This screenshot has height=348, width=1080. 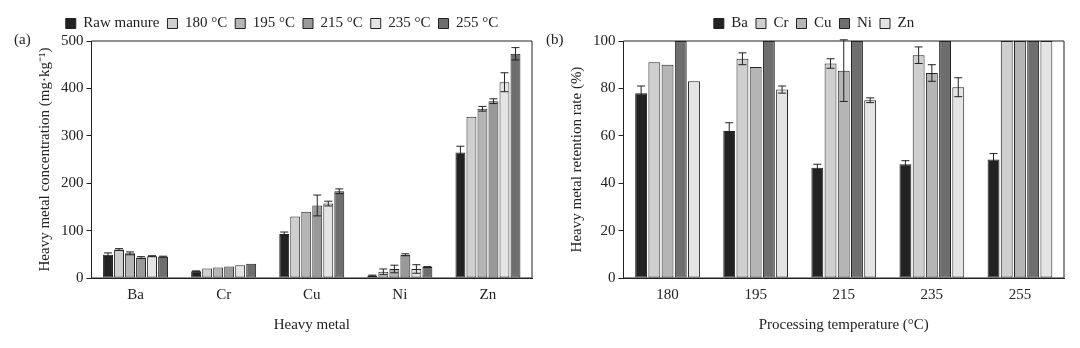 I want to click on y-tick-label: 200, so click(x=72, y=182).